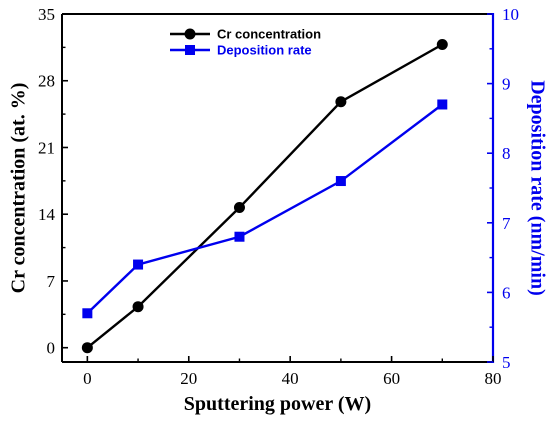  I want to click on x-axis-title: Sputtering power (W), so click(277, 404).